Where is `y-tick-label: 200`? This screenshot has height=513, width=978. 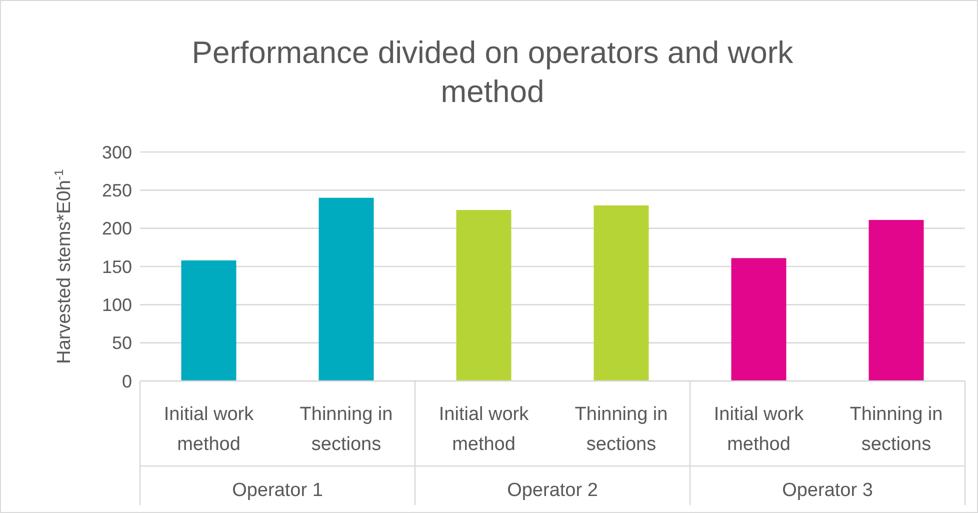
y-tick-label: 200 is located at coordinates (117, 228).